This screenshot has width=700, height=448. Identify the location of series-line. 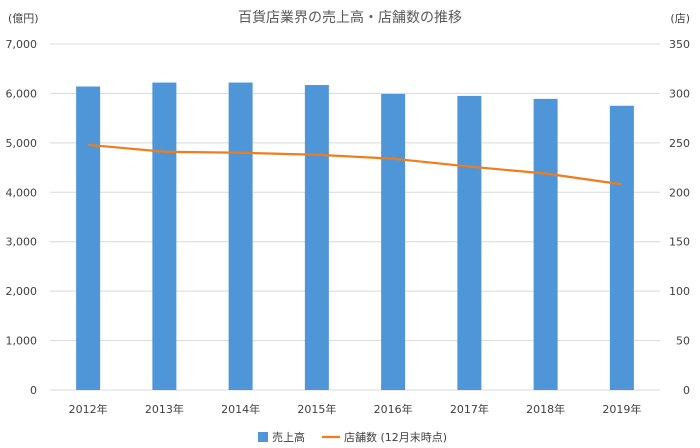
(355, 164).